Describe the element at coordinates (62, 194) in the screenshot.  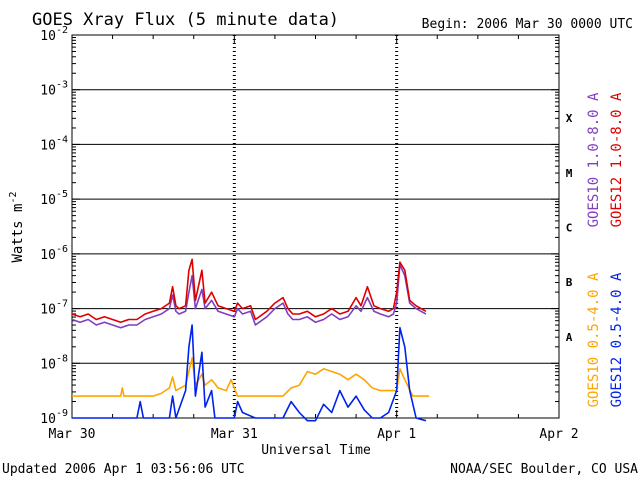
I see `y-tick-exp: -5` at that location.